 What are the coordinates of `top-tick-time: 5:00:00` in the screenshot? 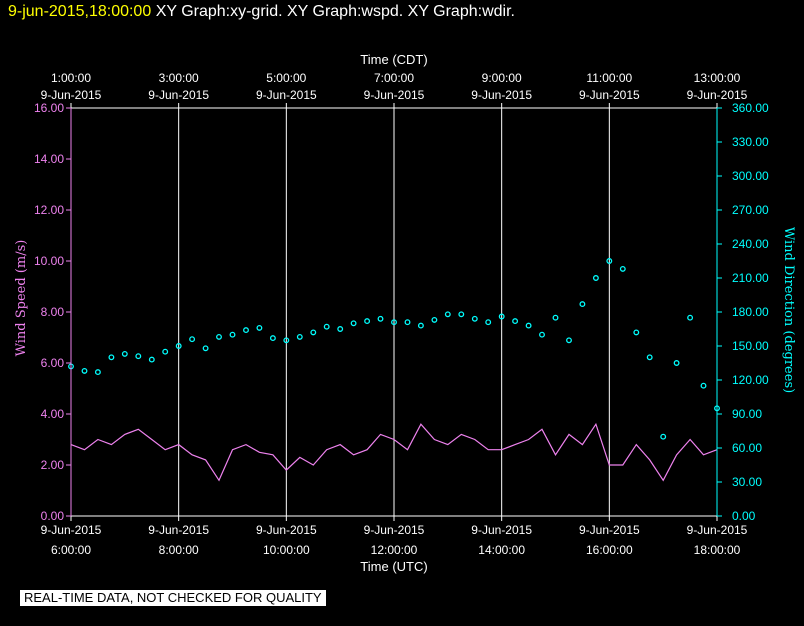 It's located at (286, 78).